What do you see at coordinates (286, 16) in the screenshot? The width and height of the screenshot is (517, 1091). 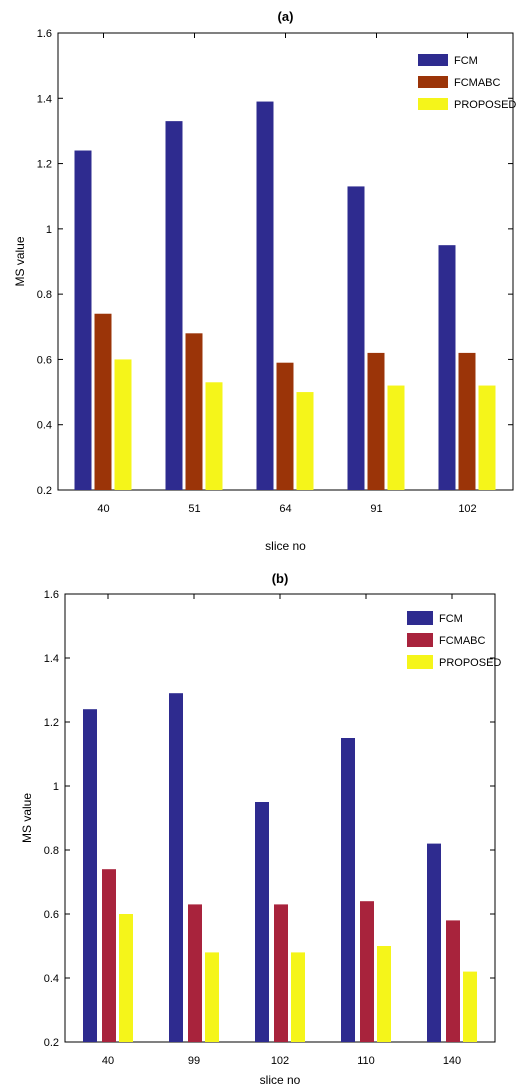 I see `chart-title: (a)` at bounding box center [286, 16].